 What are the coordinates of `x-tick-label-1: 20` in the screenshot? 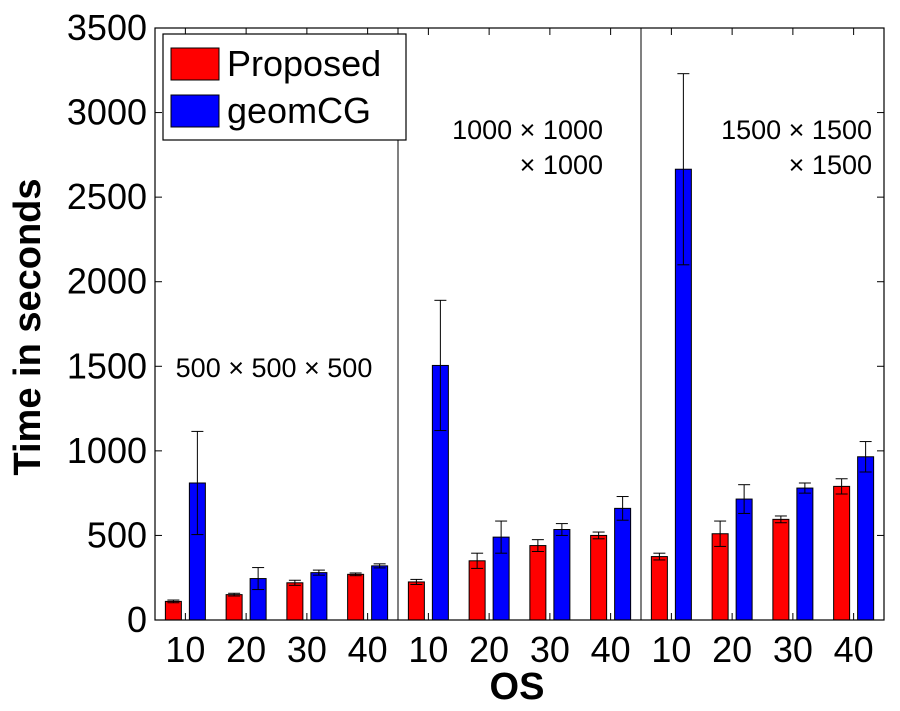 It's located at (246, 649).